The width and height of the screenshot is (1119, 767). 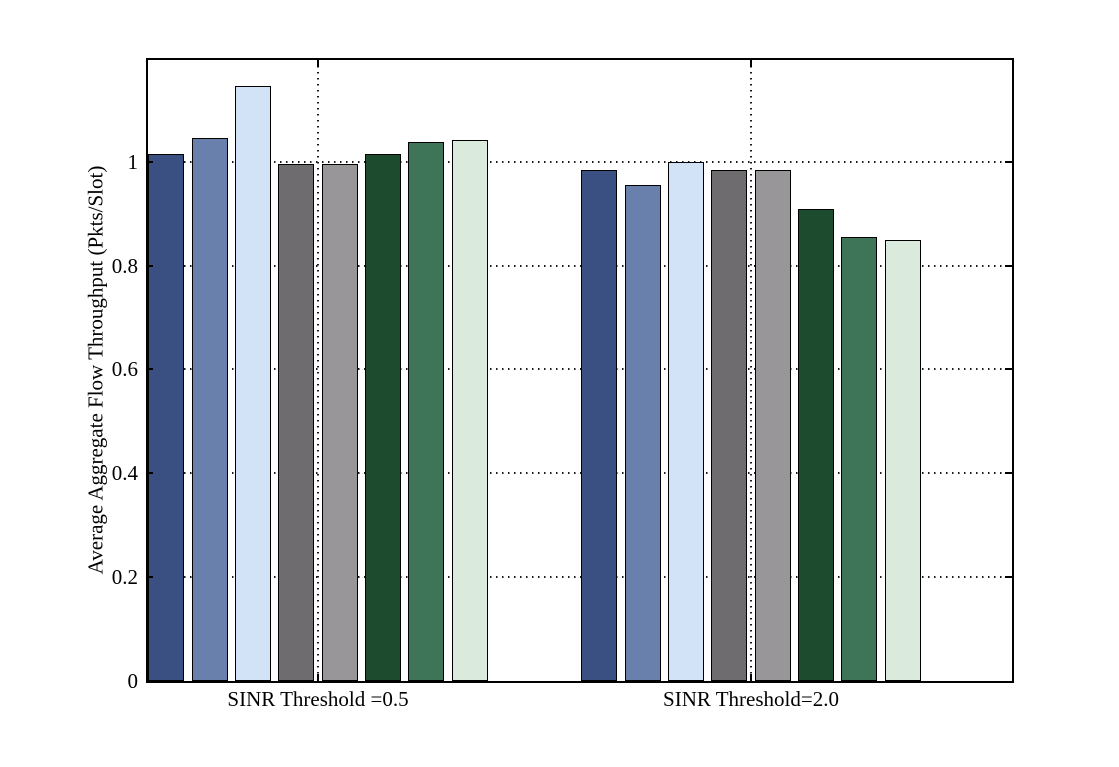 I want to click on y-tick-label-0.8: 0.8, so click(x=124, y=265).